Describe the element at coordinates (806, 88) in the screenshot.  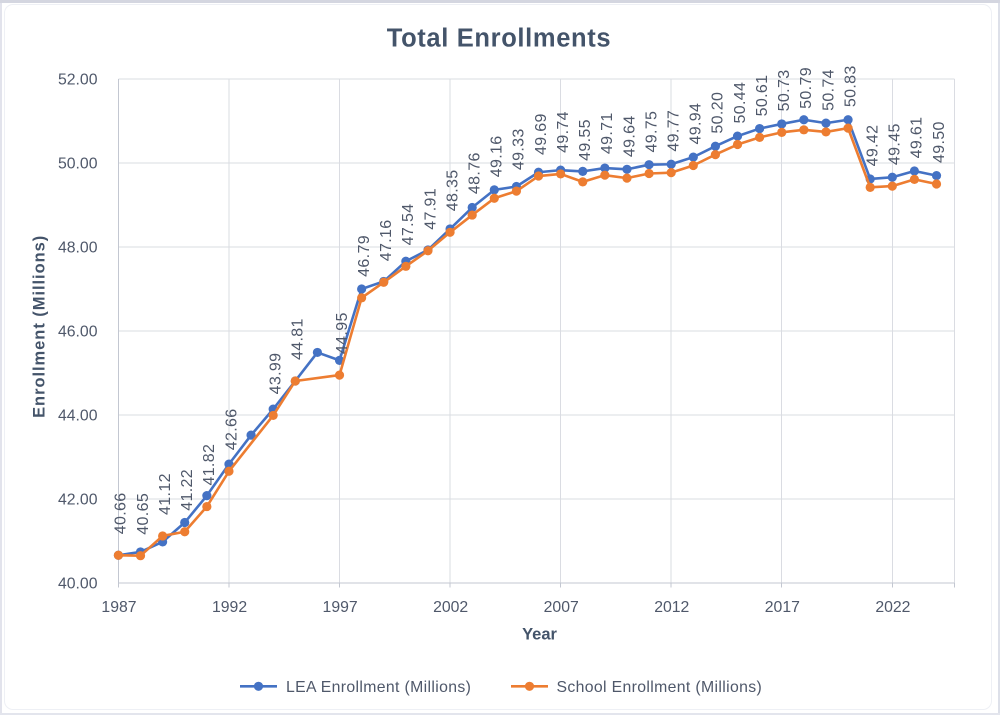
I see `svg-text: 50.79` at that location.